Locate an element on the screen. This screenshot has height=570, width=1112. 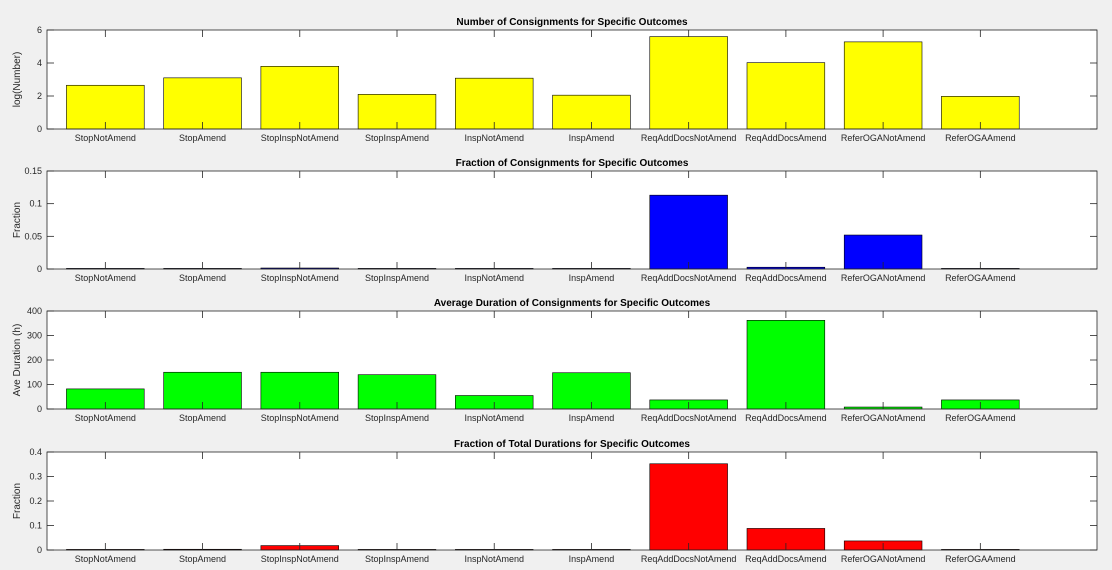
y-axis-label: Ave Duration (h) is located at coordinates (17, 360).